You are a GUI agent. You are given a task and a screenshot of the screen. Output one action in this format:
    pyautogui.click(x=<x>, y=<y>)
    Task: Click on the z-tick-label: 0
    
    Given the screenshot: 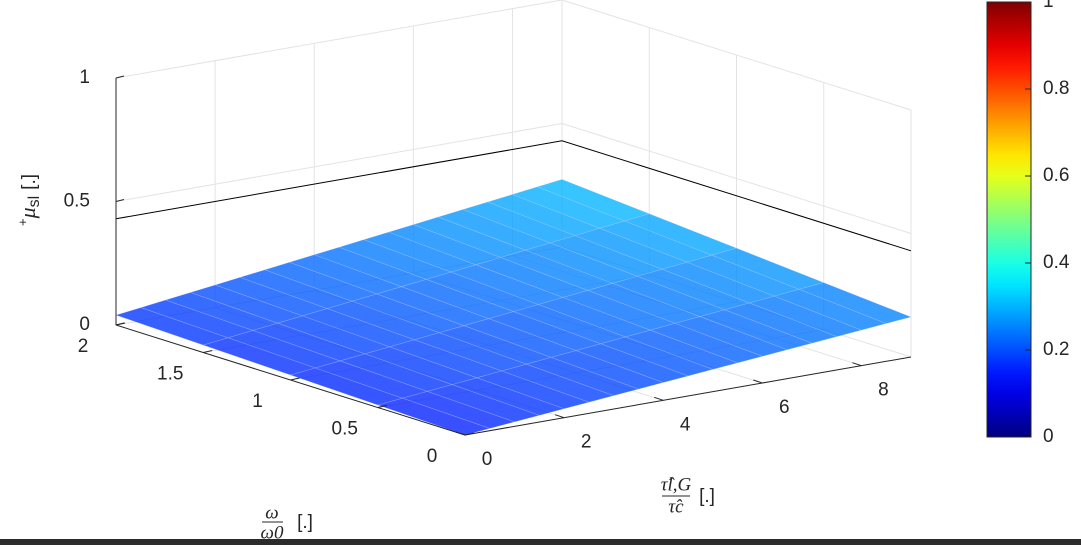 What is the action you would take?
    pyautogui.click(x=84, y=324)
    